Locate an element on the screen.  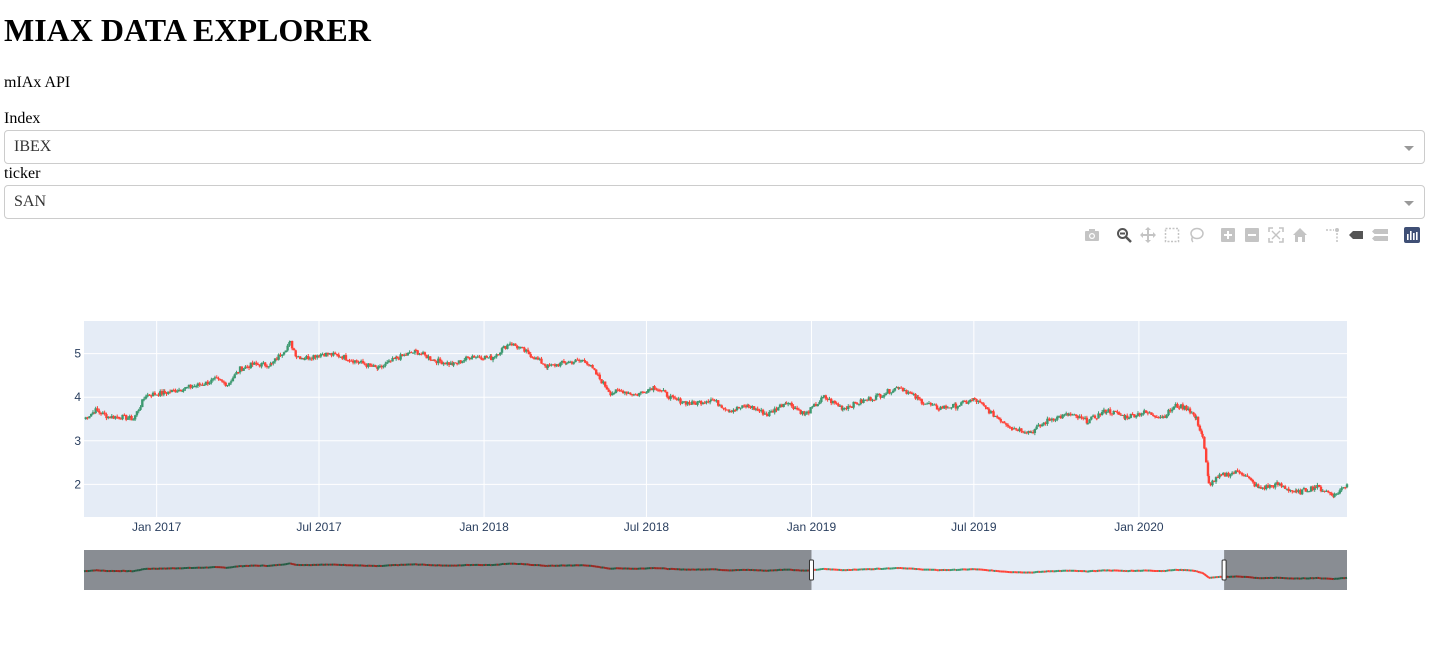
autoscale-icon is located at coordinates (1276, 235).